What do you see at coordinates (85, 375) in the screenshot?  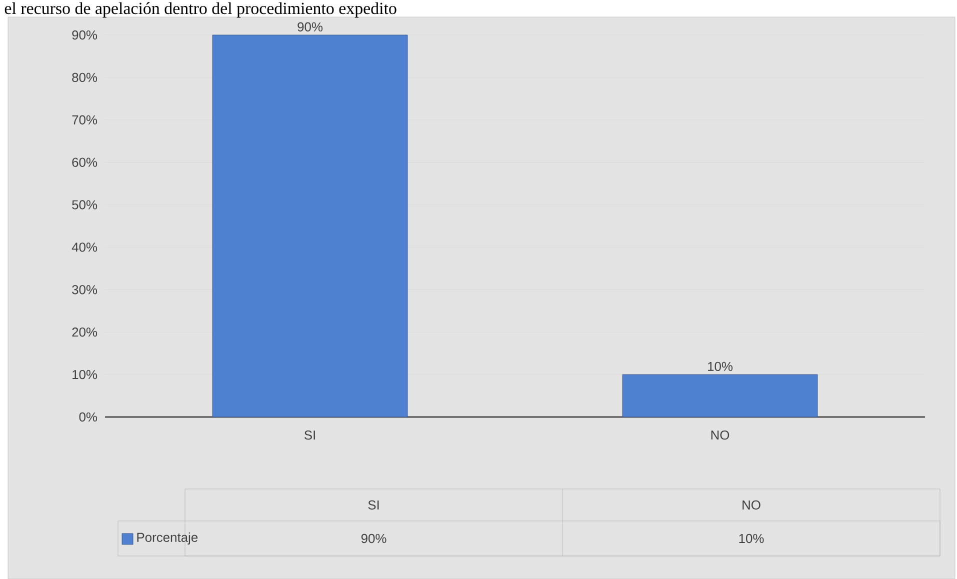 I see `y-tick-label: 10%` at bounding box center [85, 375].